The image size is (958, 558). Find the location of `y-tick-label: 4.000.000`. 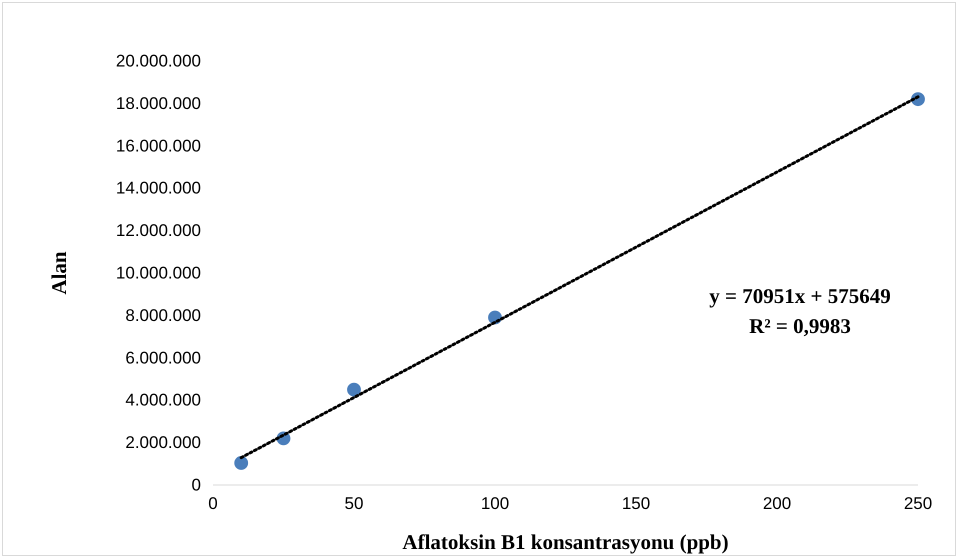

y-tick-label: 4.000.000 is located at coordinates (163, 400).